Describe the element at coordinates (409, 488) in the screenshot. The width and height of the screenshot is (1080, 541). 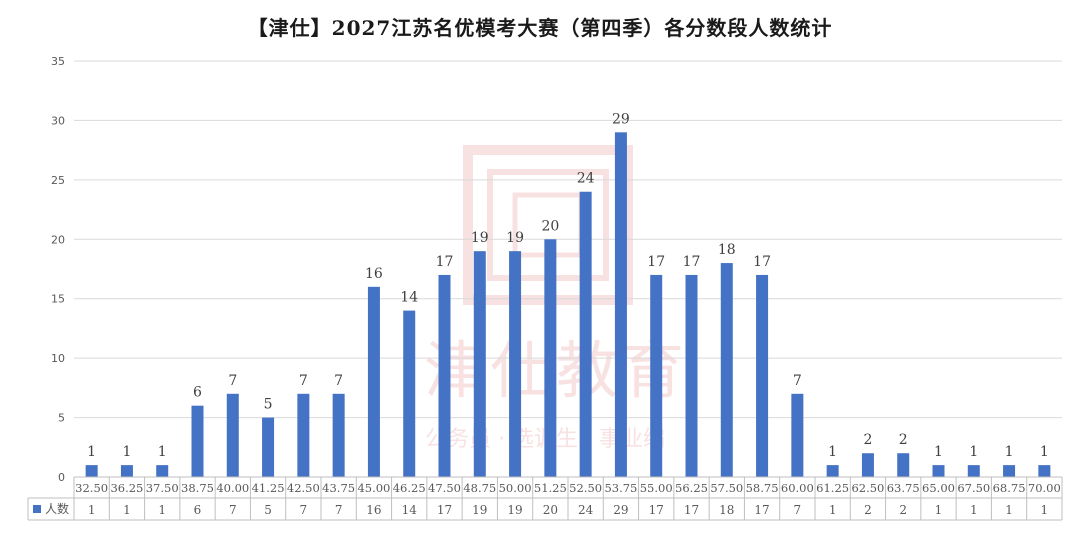
I see `x-tick-label: 46.25` at that location.